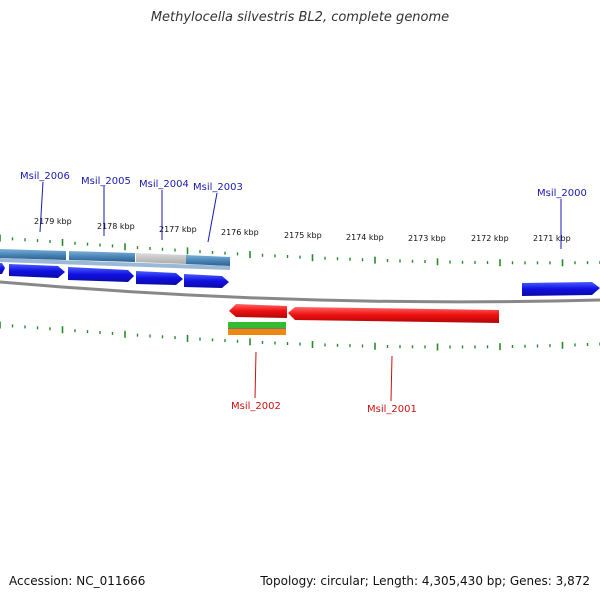 Image resolution: width=600 pixels, height=600 pixels. What do you see at coordinates (392, 409) in the screenshot?
I see `gene-label-msil-2001: Msil_2001` at bounding box center [392, 409].